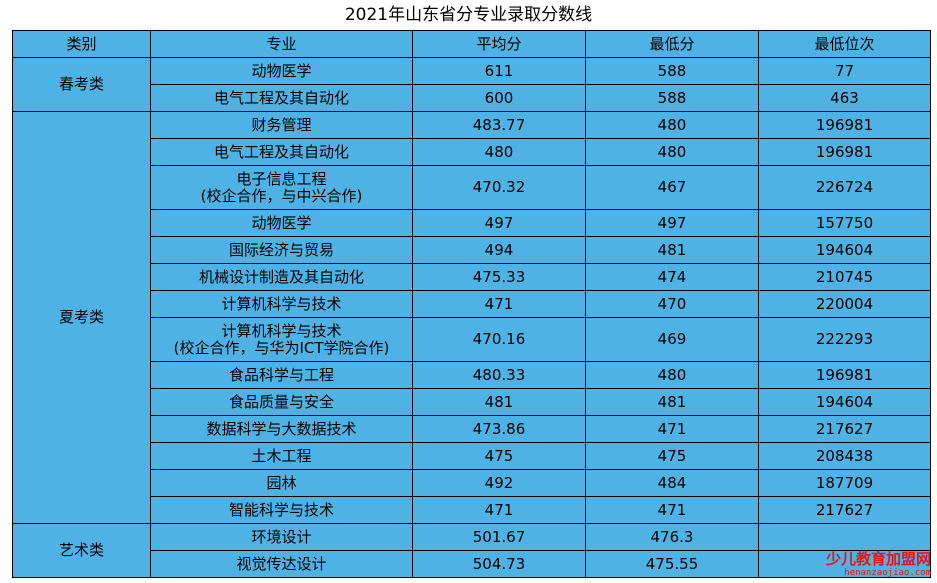 The image size is (937, 583). I want to click on major-name: 机械设计制造及其自动化, so click(281, 276).